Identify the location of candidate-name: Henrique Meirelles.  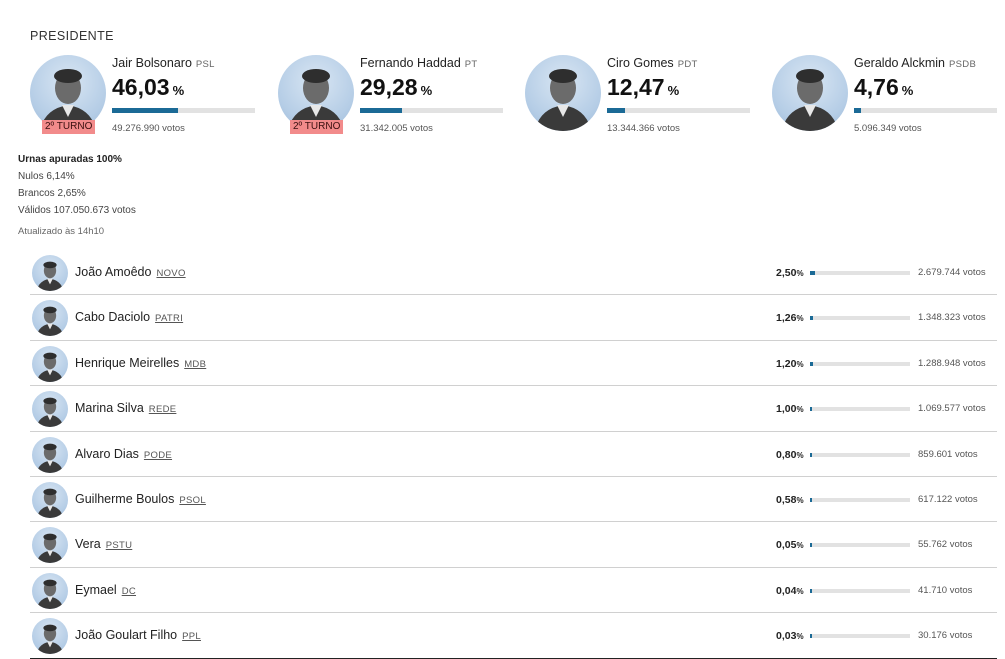
(127, 362).